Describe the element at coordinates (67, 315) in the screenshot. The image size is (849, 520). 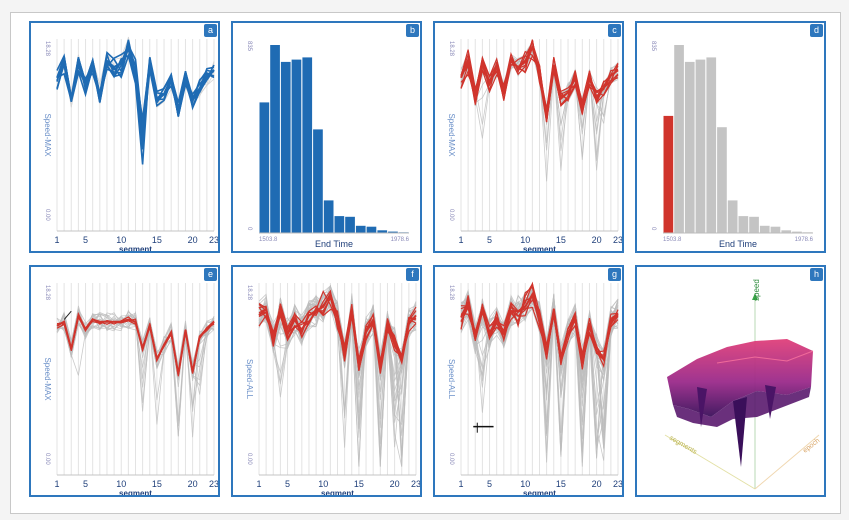
I see `brush-mark` at that location.